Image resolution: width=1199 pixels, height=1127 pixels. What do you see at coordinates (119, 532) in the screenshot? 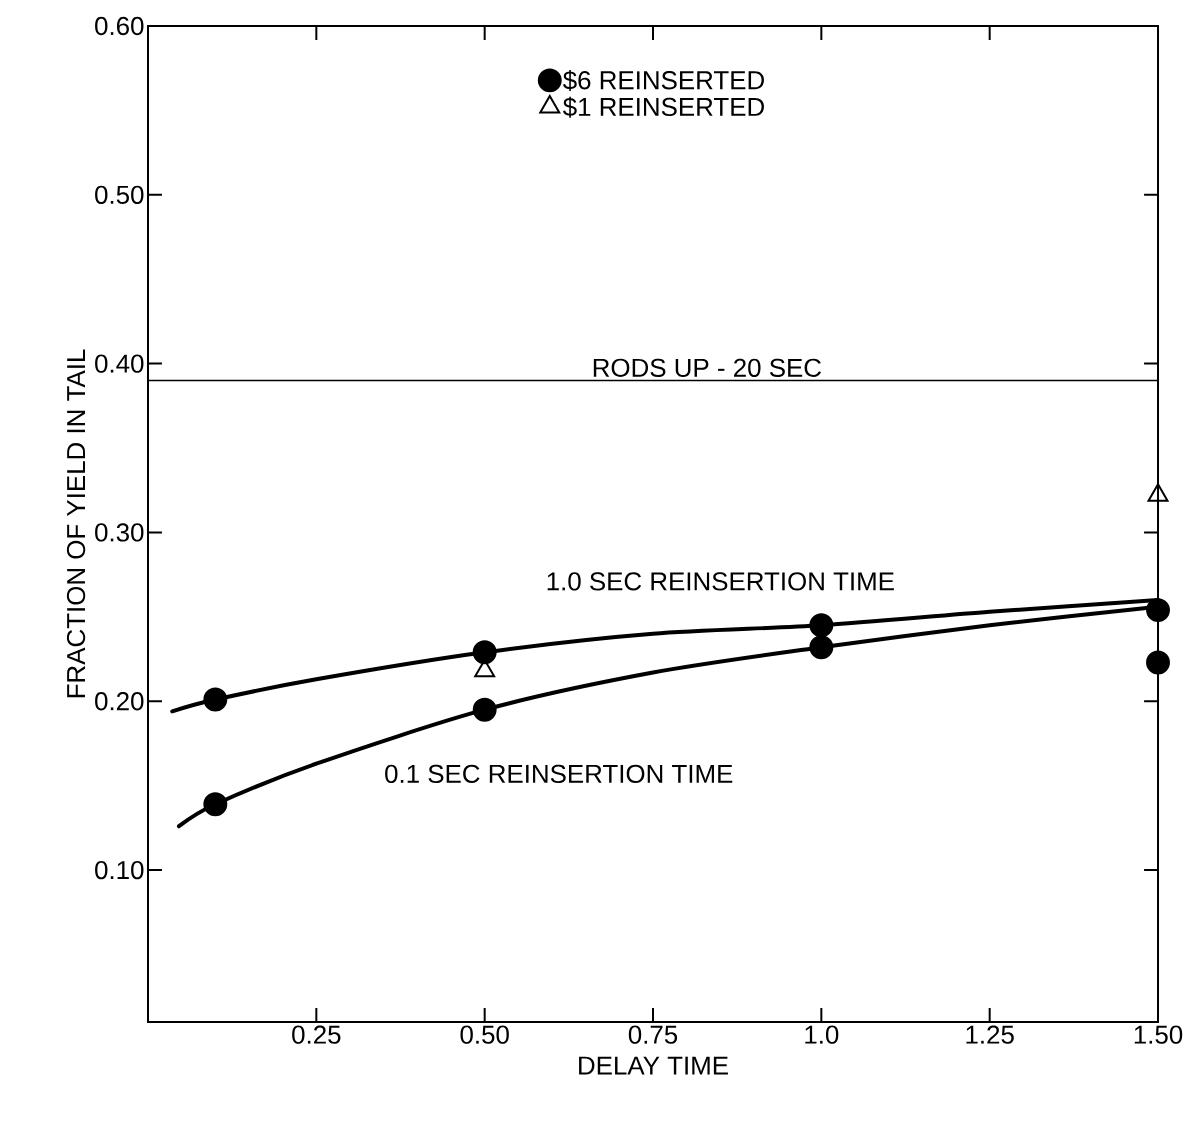
I see `y-tick-label: 0.30` at bounding box center [119, 532].